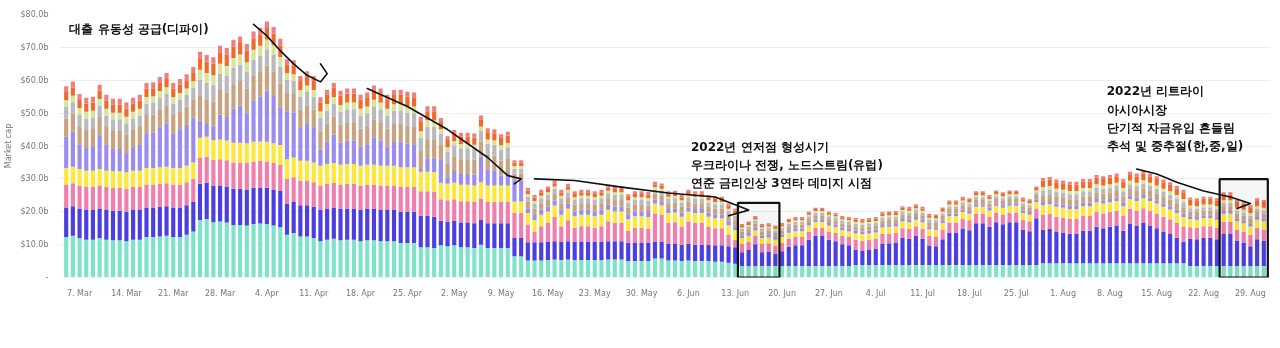 The image size is (1280, 348). What do you see at coordinates (34, 113) in the screenshot?
I see `y-tick-label: $50.0b` at bounding box center [34, 113].